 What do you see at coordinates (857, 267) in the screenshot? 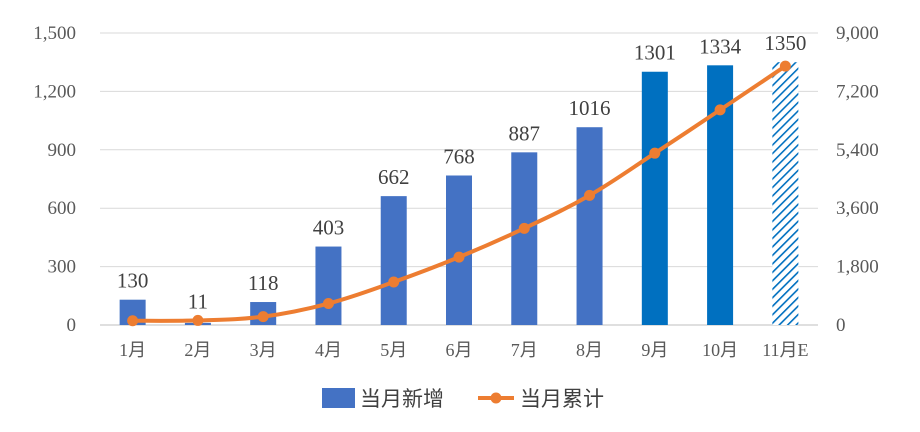
I see `right-tick-label: 1,800` at bounding box center [857, 267].